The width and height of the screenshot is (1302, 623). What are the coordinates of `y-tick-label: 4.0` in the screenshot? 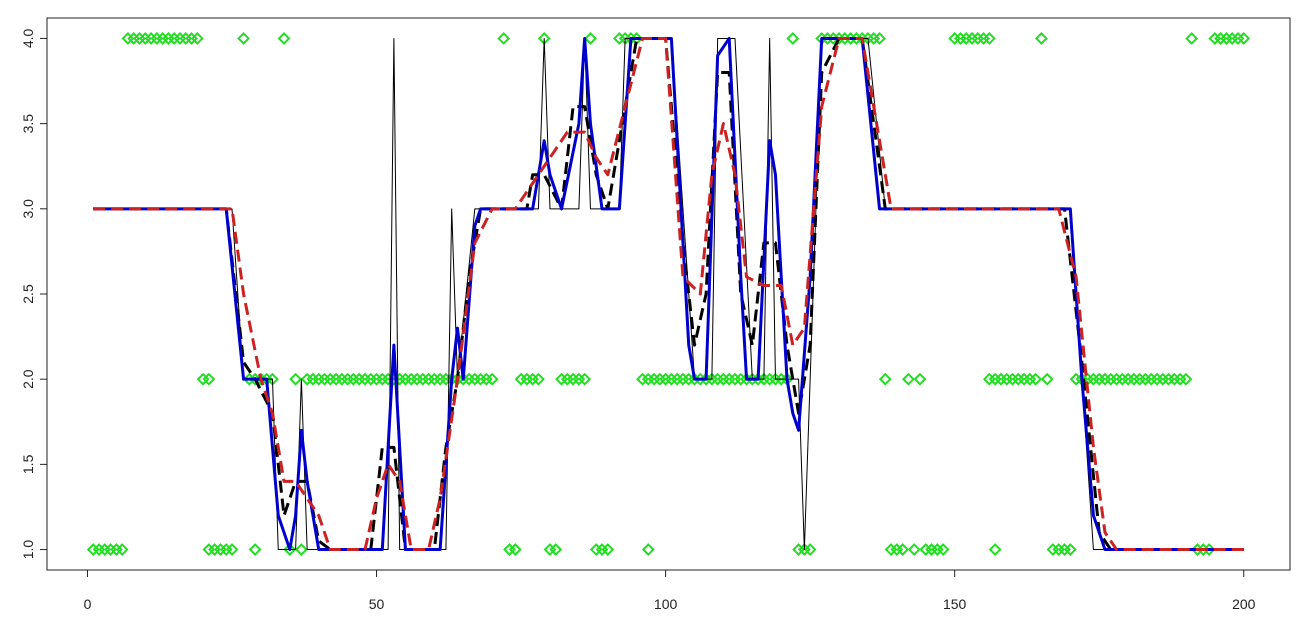 It's located at (28, 39).